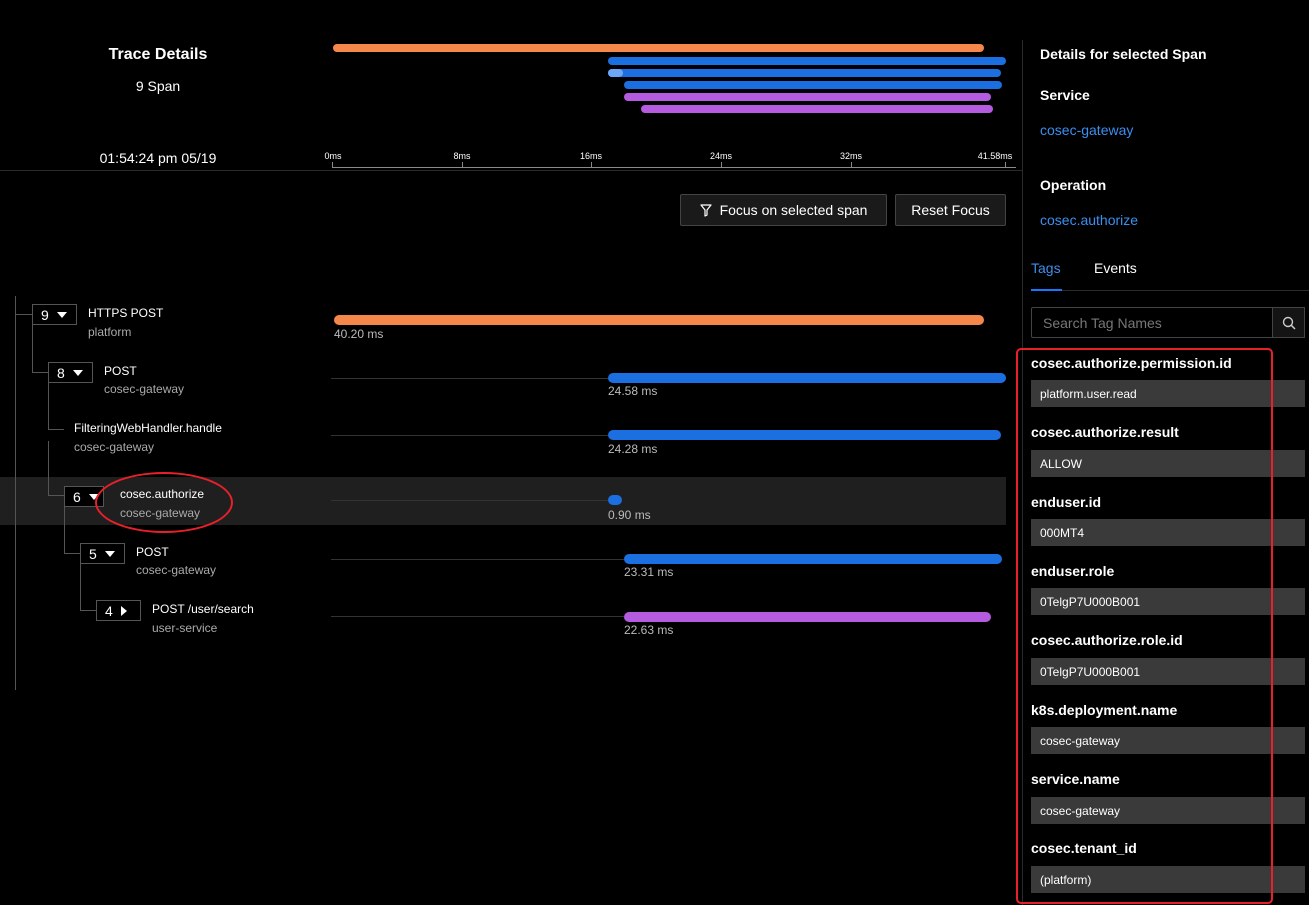 The width and height of the screenshot is (1309, 905). Describe the element at coordinates (793, 210) in the screenshot. I see `focus-button-label: Focus on selected span` at that location.